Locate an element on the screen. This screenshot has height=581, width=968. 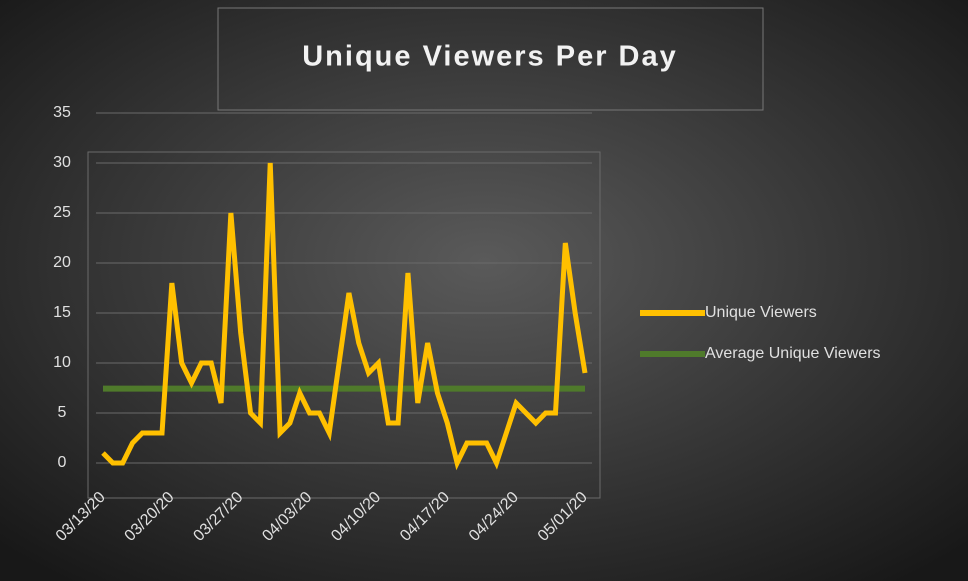
legend-label: Unique Viewers is located at coordinates (761, 312).